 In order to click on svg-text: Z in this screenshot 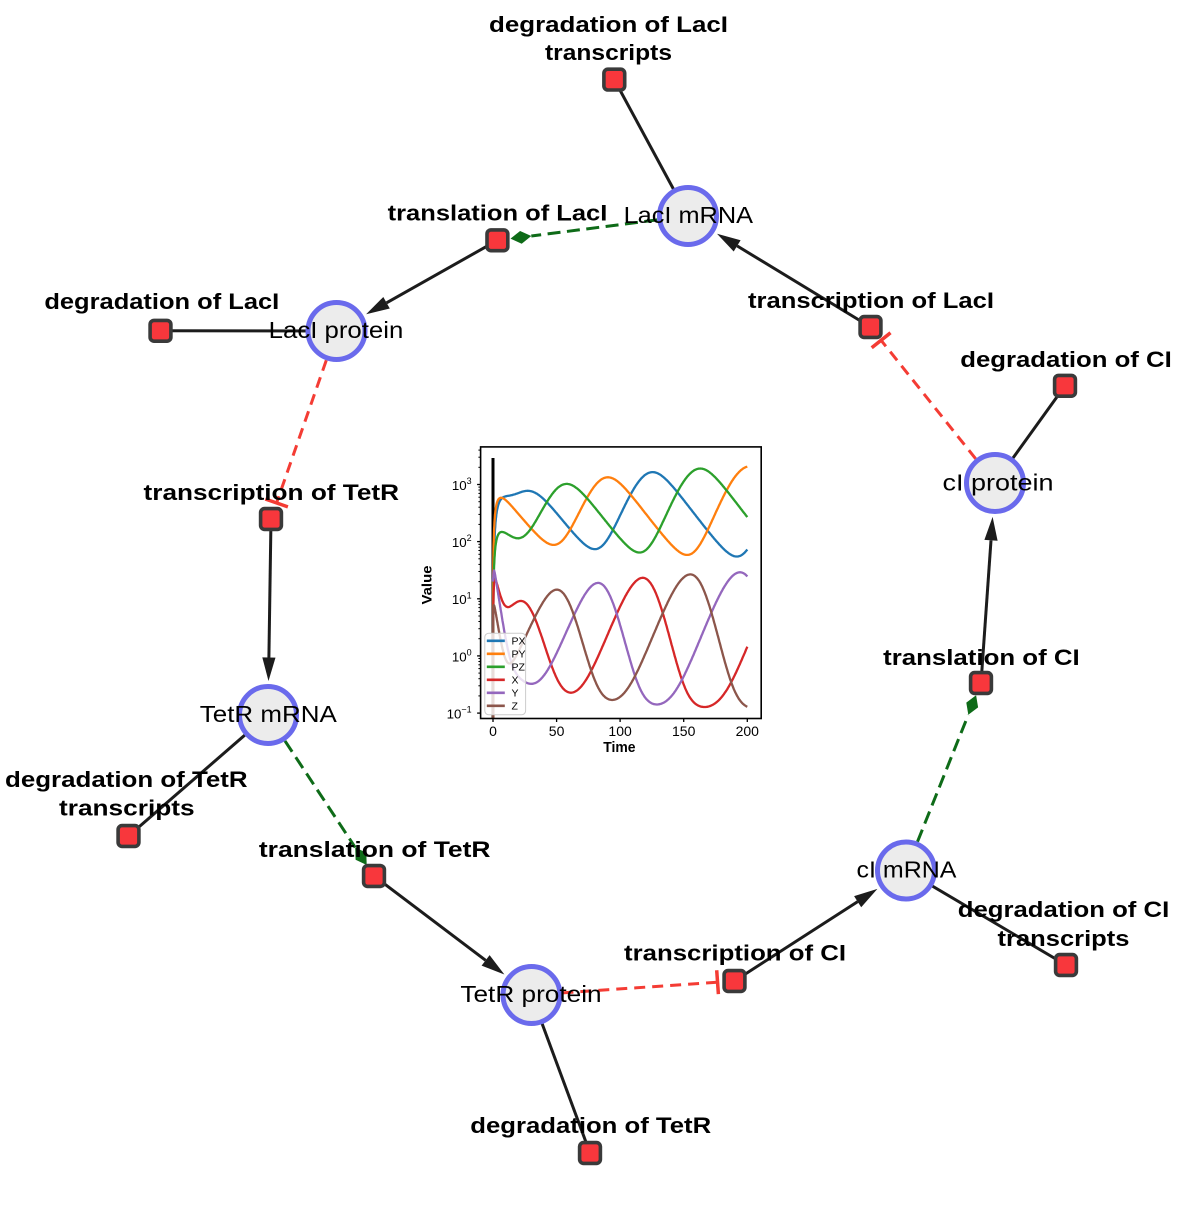, I will do `click(515, 706)`.